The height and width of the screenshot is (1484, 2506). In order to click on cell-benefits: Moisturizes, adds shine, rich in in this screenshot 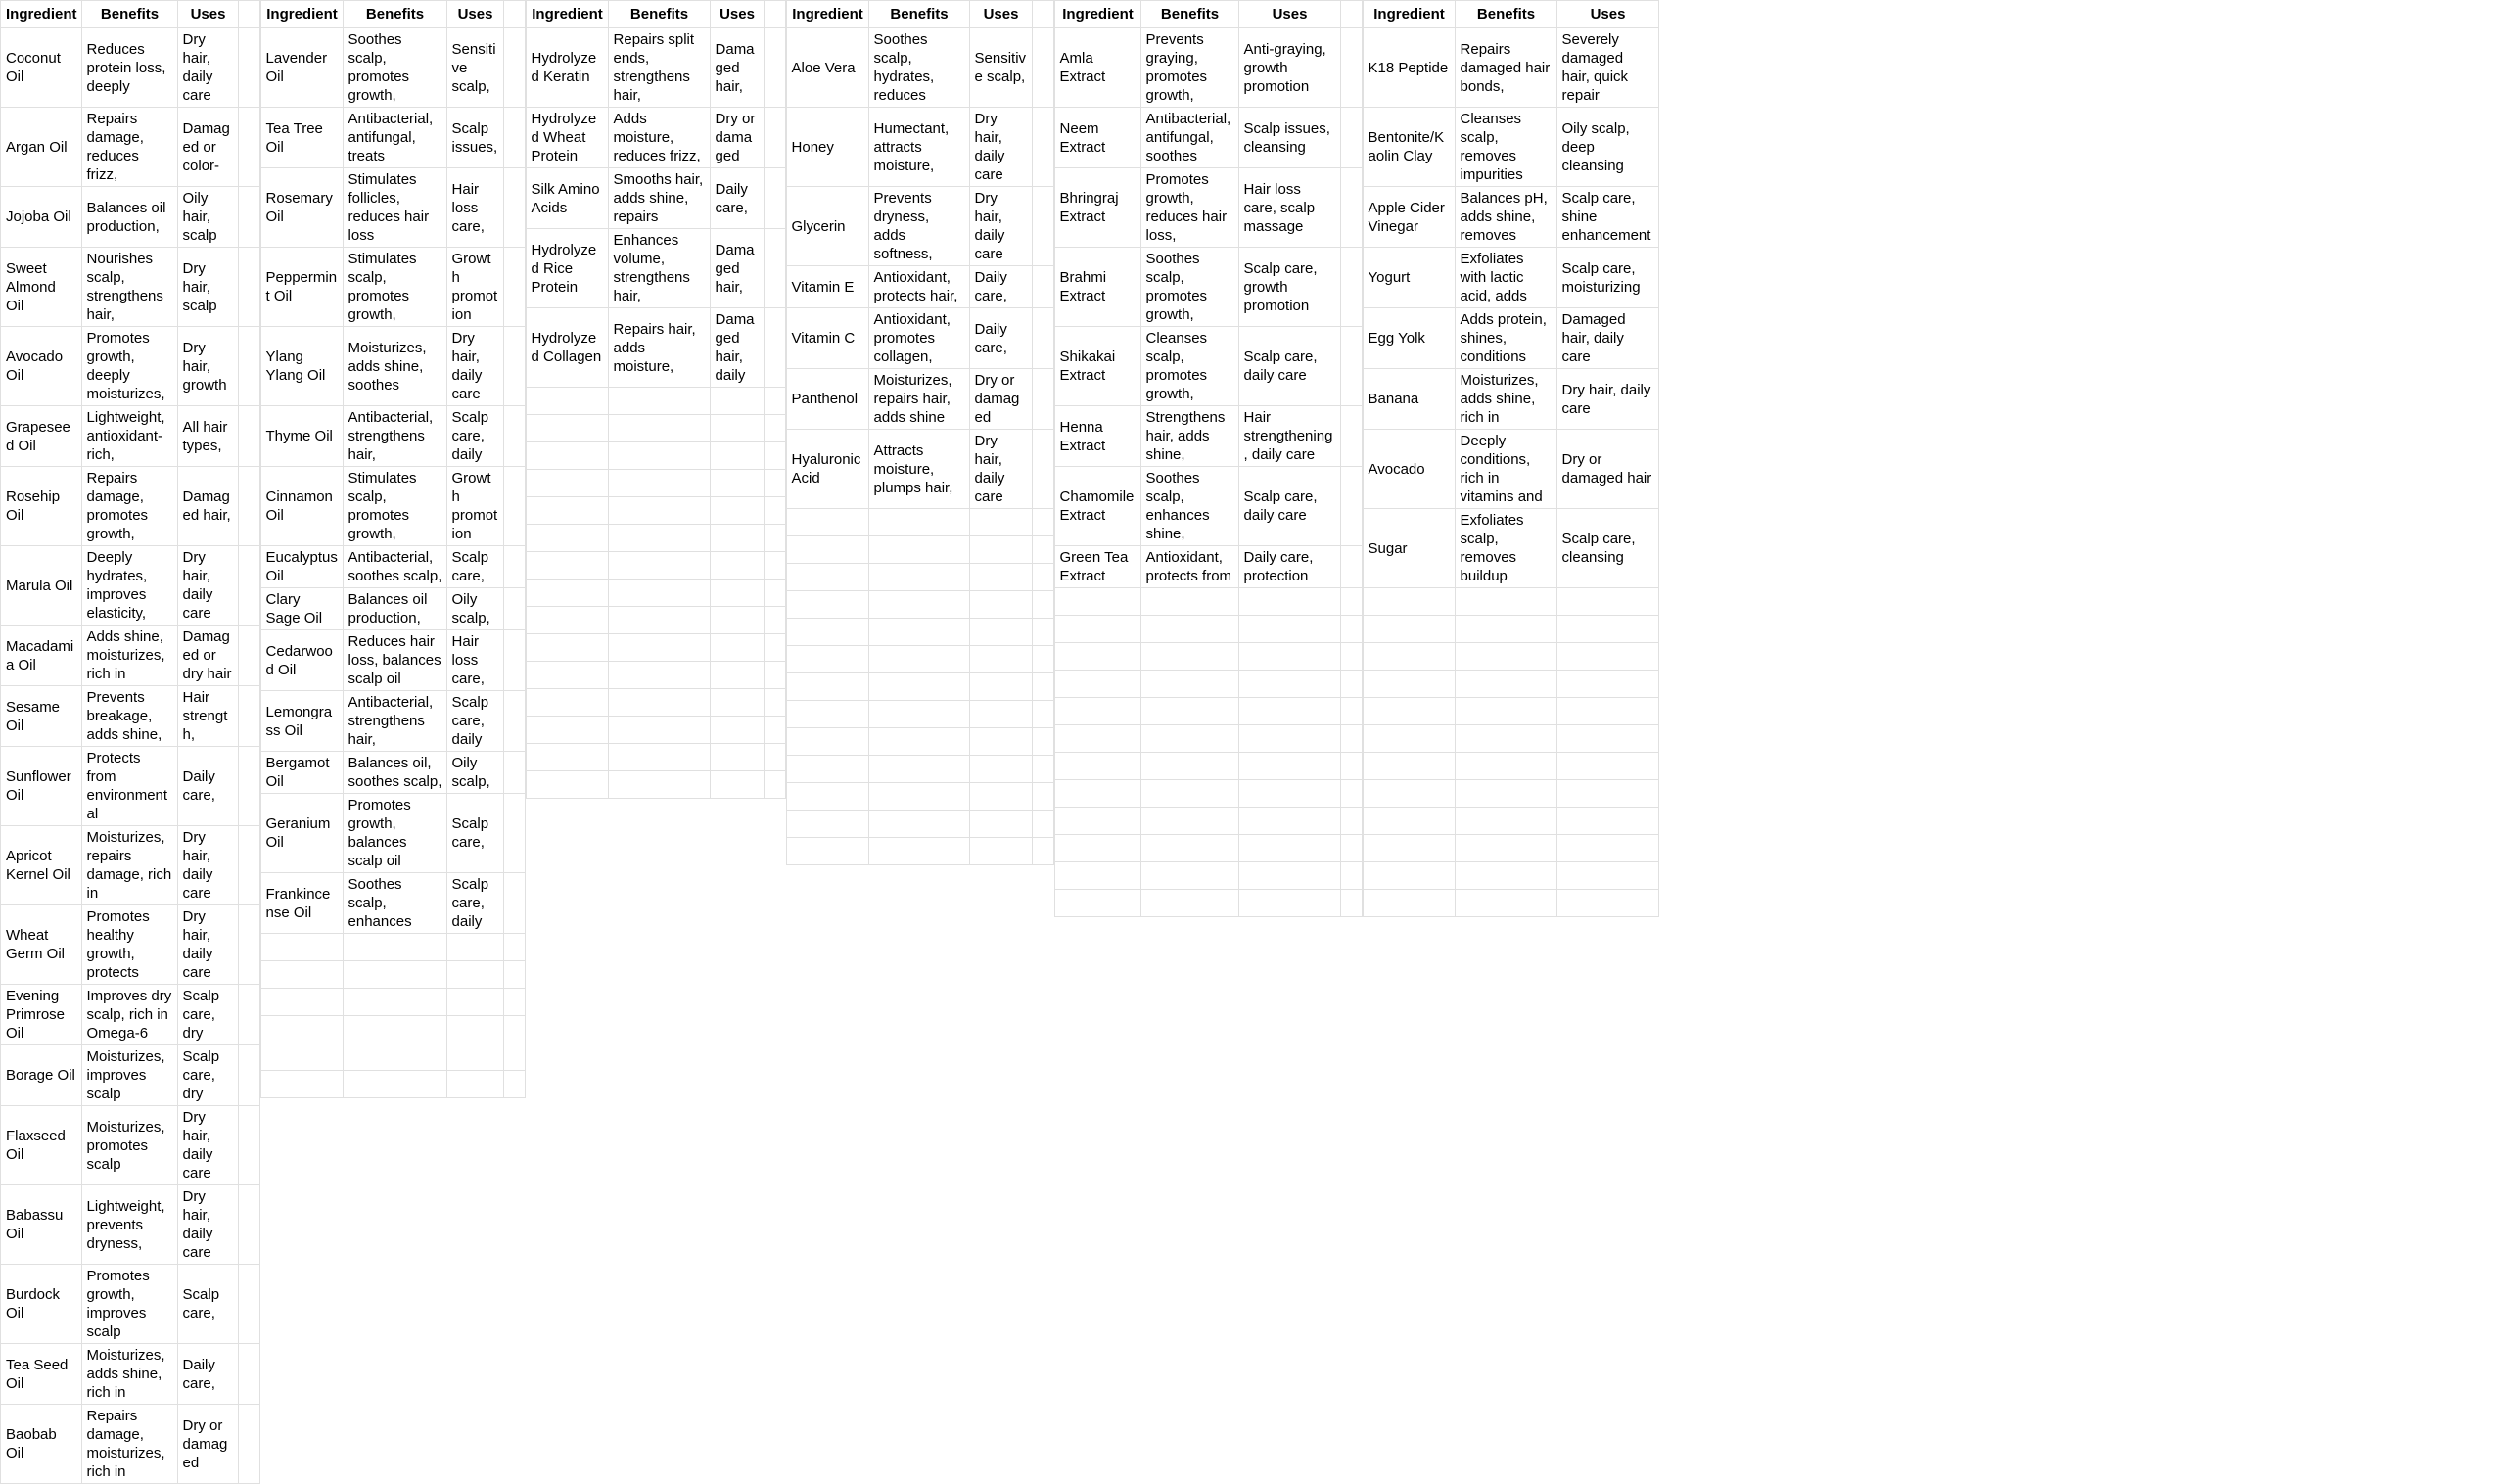, I will do `click(129, 1374)`.